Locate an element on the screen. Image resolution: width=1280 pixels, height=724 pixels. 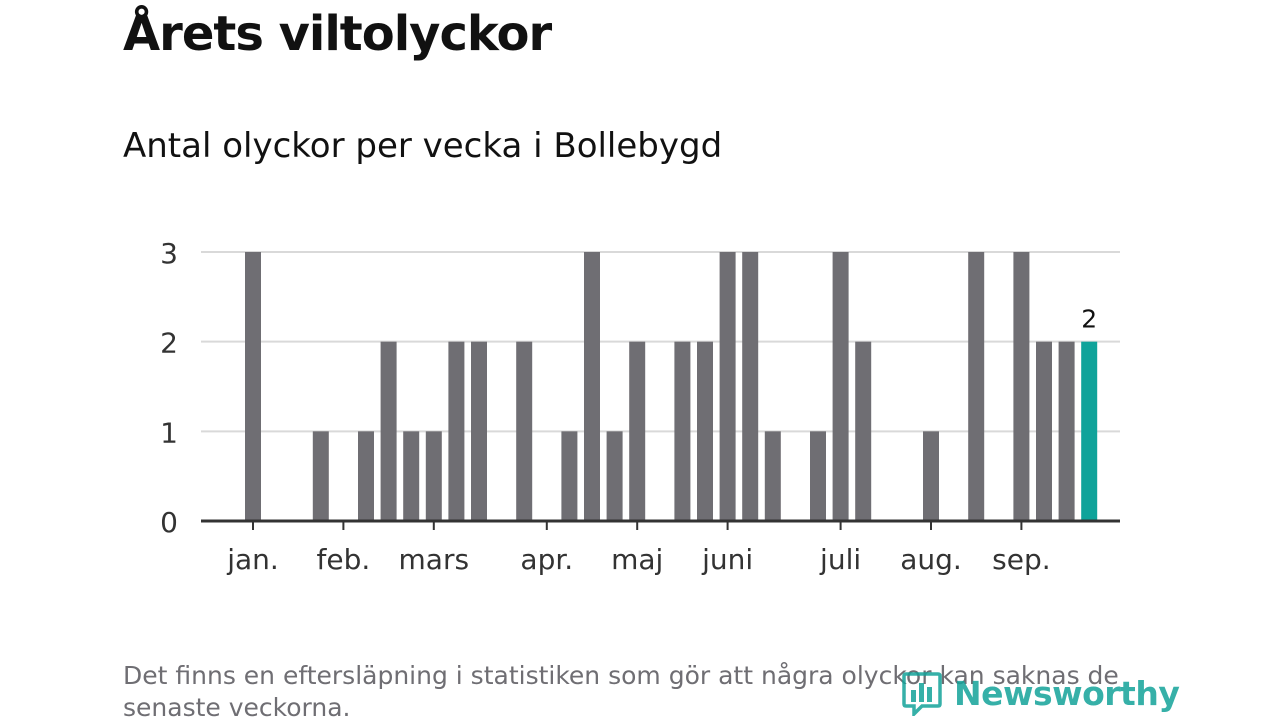
x-tick-label: aug. is located at coordinates (931, 559).